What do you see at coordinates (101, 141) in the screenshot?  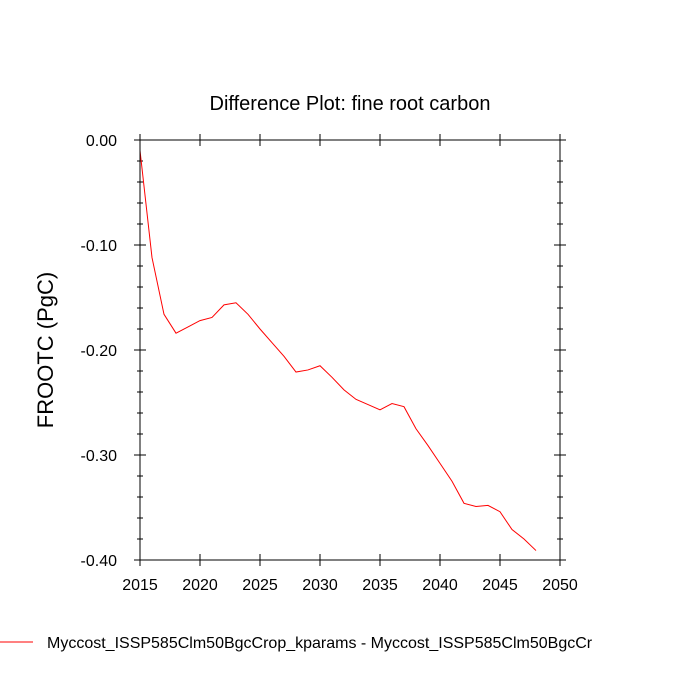 I see `y-tick-label: 0.00` at bounding box center [101, 141].